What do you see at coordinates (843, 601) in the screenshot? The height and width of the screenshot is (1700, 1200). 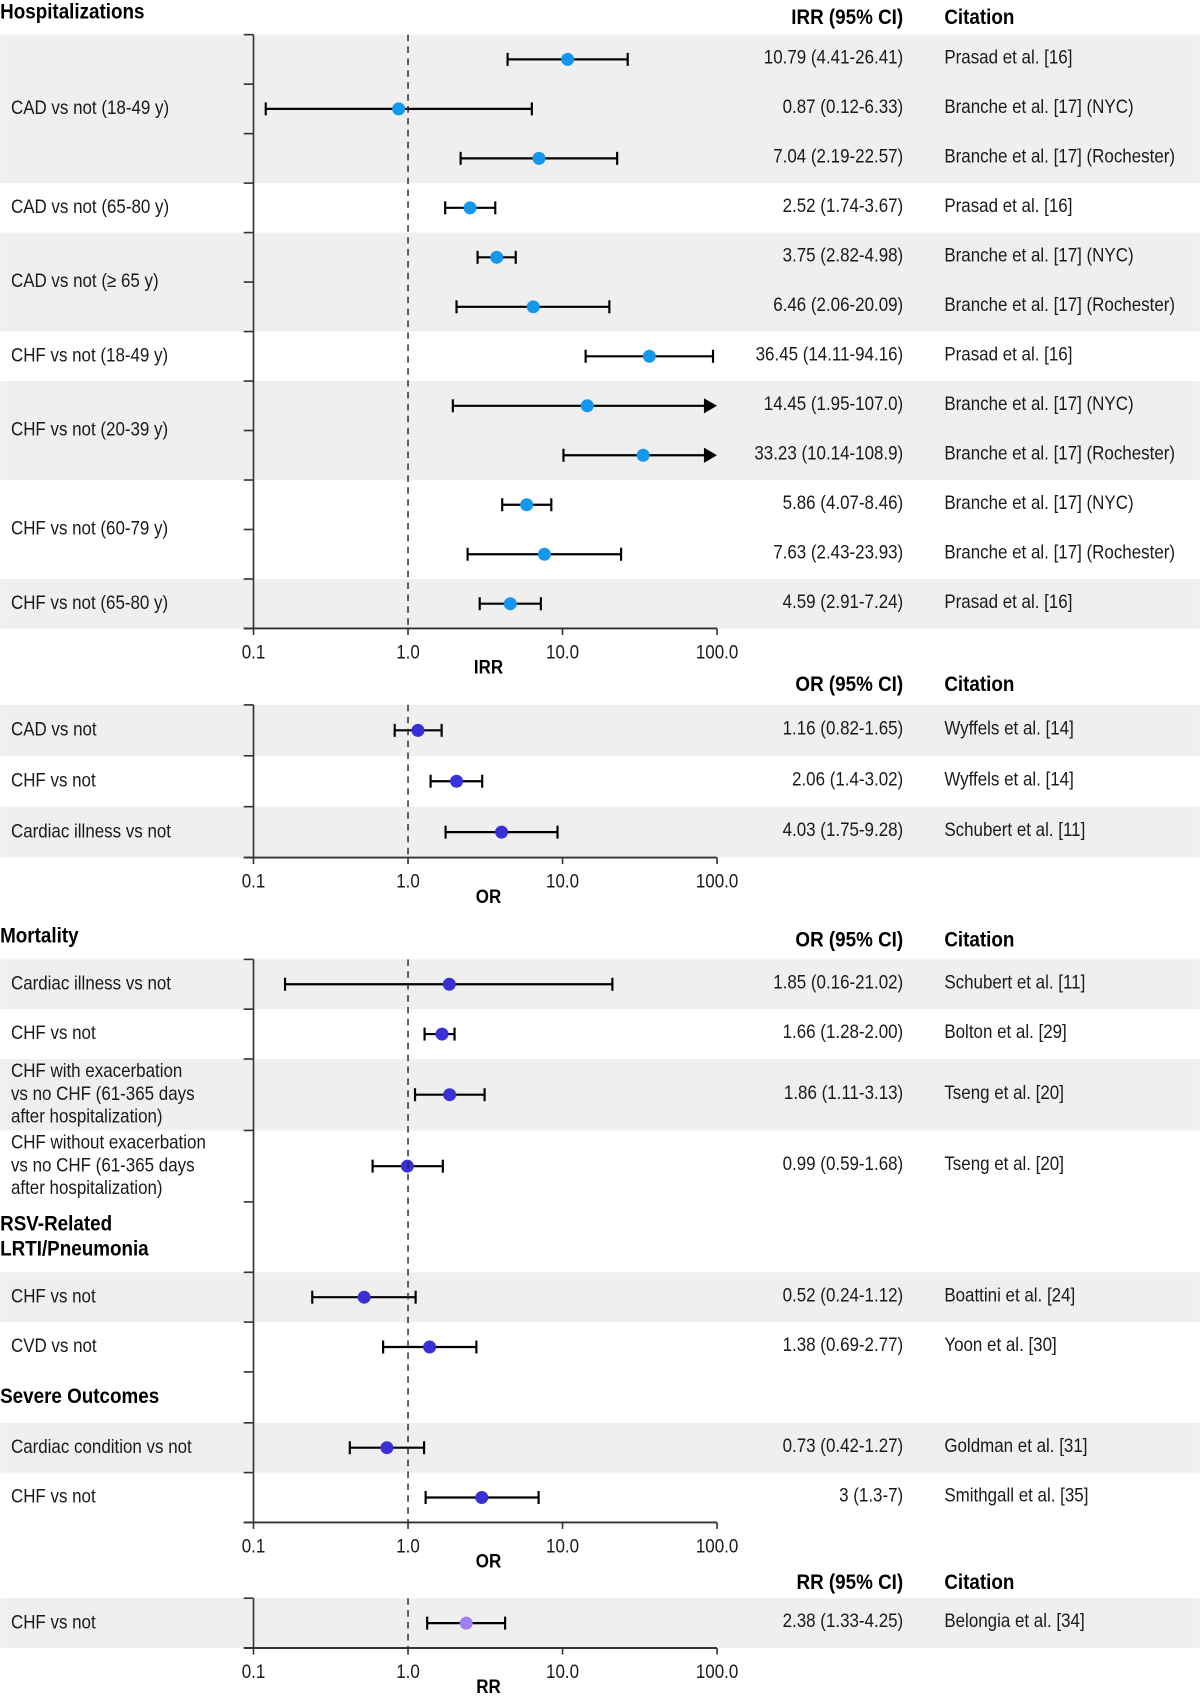 I see `ci-text: 4.59 (2.91-7.24)` at bounding box center [843, 601].